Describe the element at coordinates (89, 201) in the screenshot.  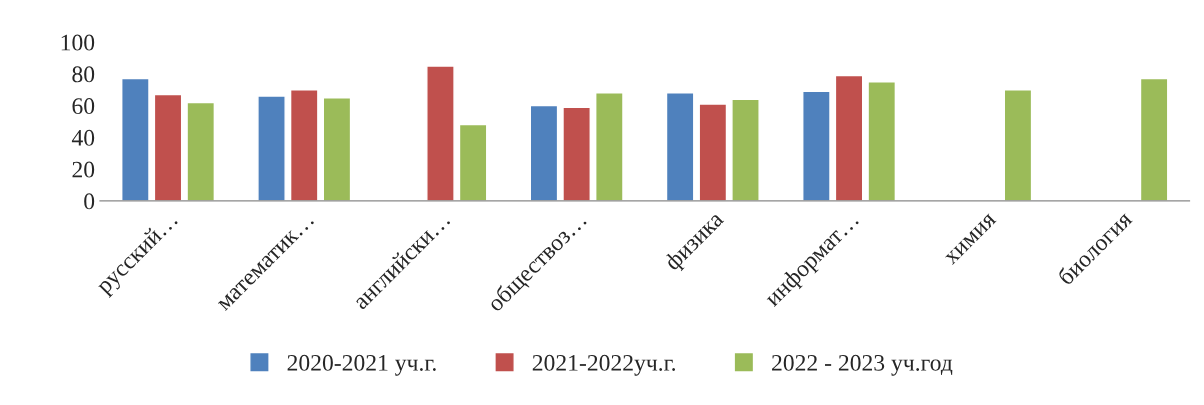
I see `y-tick-label: 0` at that location.